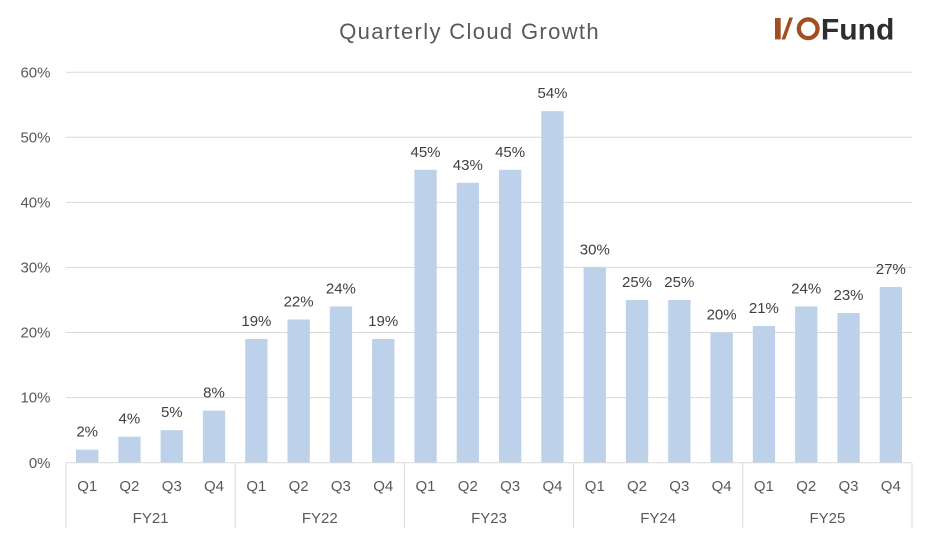 The width and height of the screenshot is (945, 559). What do you see at coordinates (858, 29) in the screenshot?
I see `svg-text: Fund` at bounding box center [858, 29].